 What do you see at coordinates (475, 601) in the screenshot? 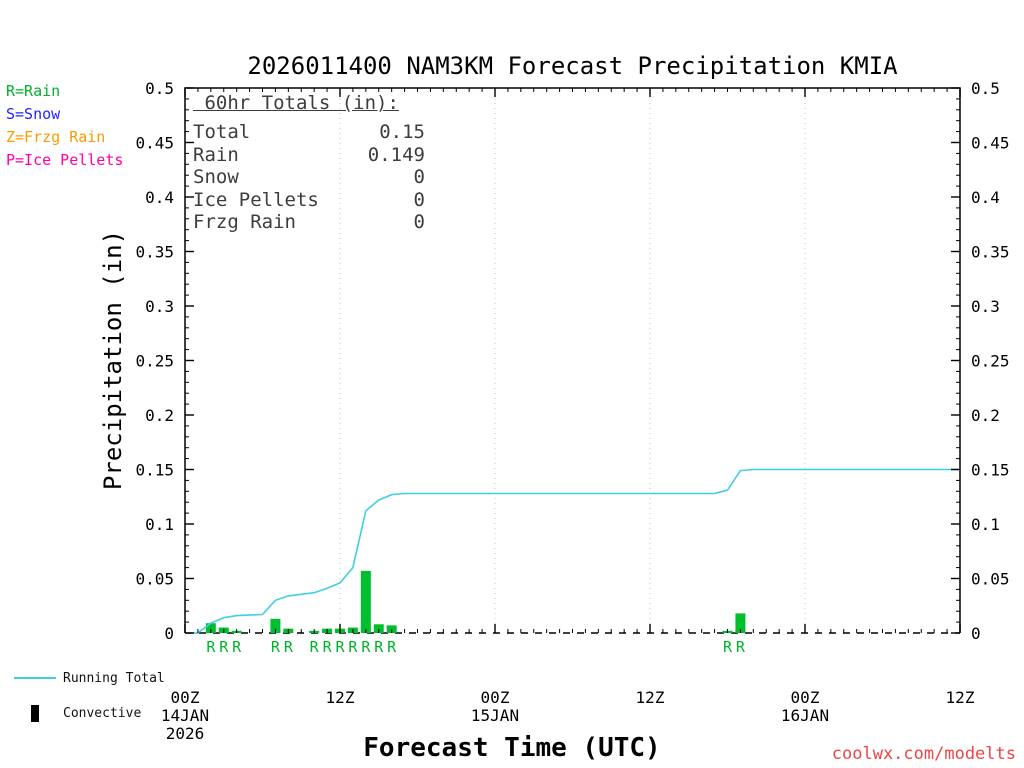
I see `rain-bars` at bounding box center [475, 601].